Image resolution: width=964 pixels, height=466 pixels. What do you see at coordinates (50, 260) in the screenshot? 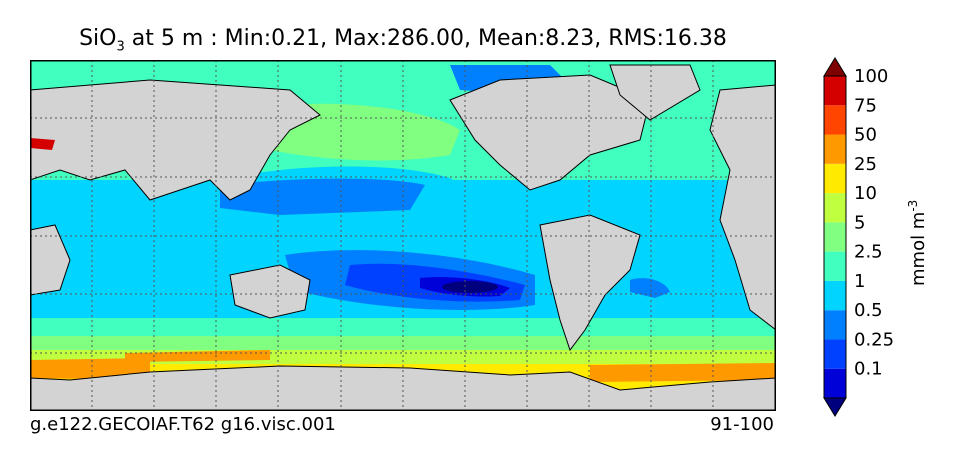
I see `land-africa-west` at bounding box center [50, 260].